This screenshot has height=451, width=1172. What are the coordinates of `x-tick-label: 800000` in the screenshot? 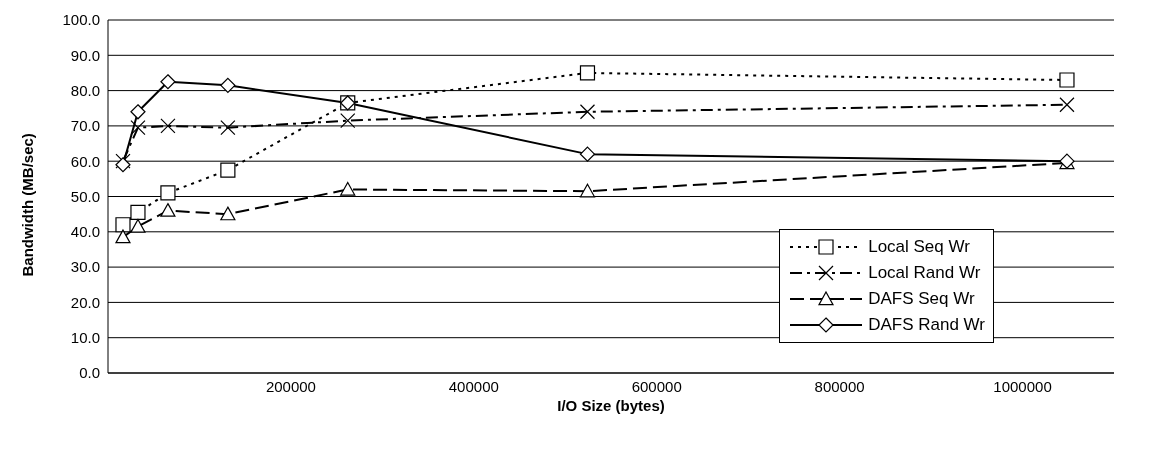 It's located at (839, 386).